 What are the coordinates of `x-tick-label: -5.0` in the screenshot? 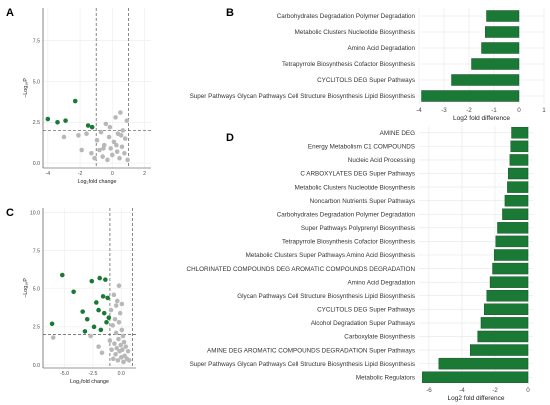 It's located at (64, 374).